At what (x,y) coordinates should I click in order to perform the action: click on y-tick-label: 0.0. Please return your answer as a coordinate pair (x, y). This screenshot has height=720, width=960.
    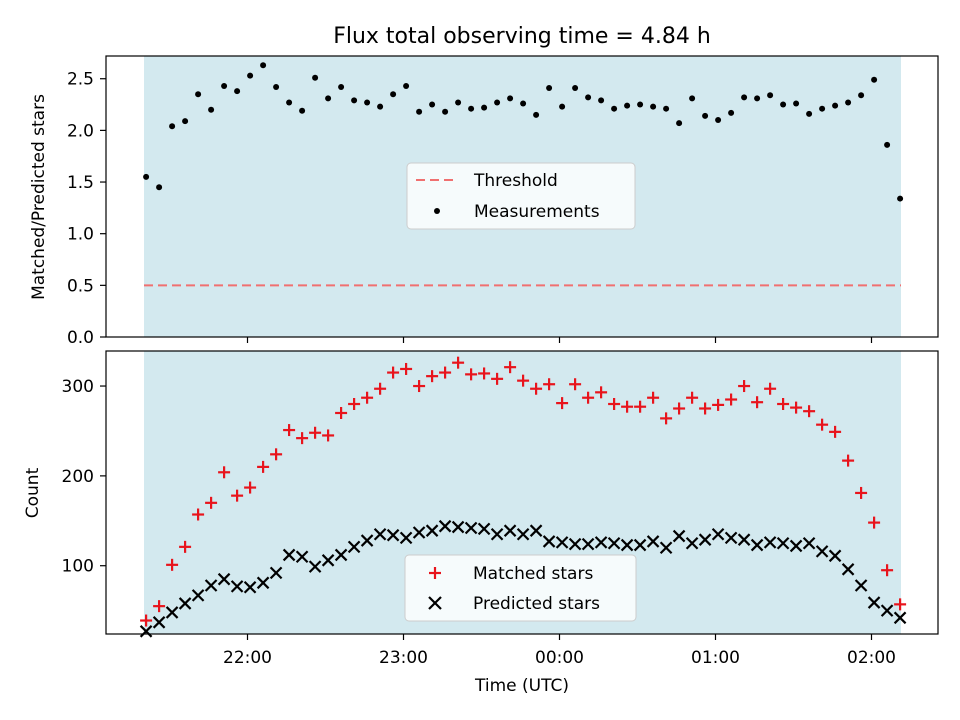
    Looking at the image, I should click on (80, 338).